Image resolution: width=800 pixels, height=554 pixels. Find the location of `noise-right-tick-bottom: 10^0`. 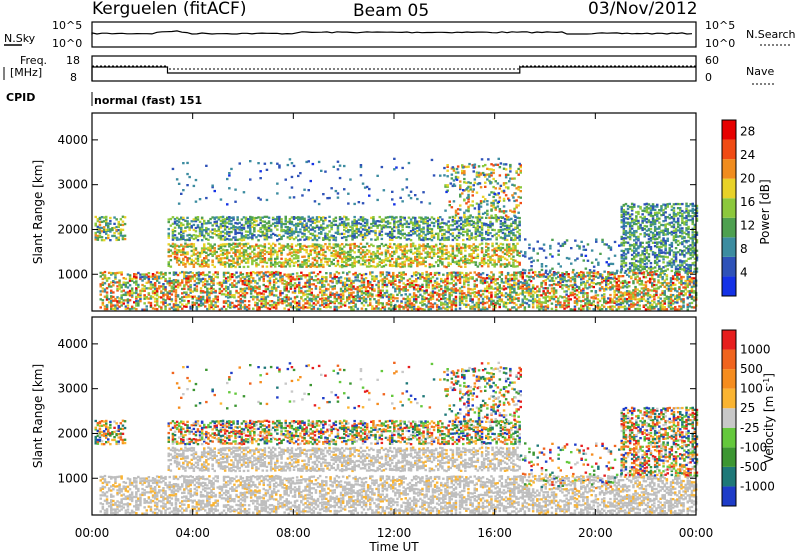

noise-right-tick-bottom: 10^0 is located at coordinates (720, 43).